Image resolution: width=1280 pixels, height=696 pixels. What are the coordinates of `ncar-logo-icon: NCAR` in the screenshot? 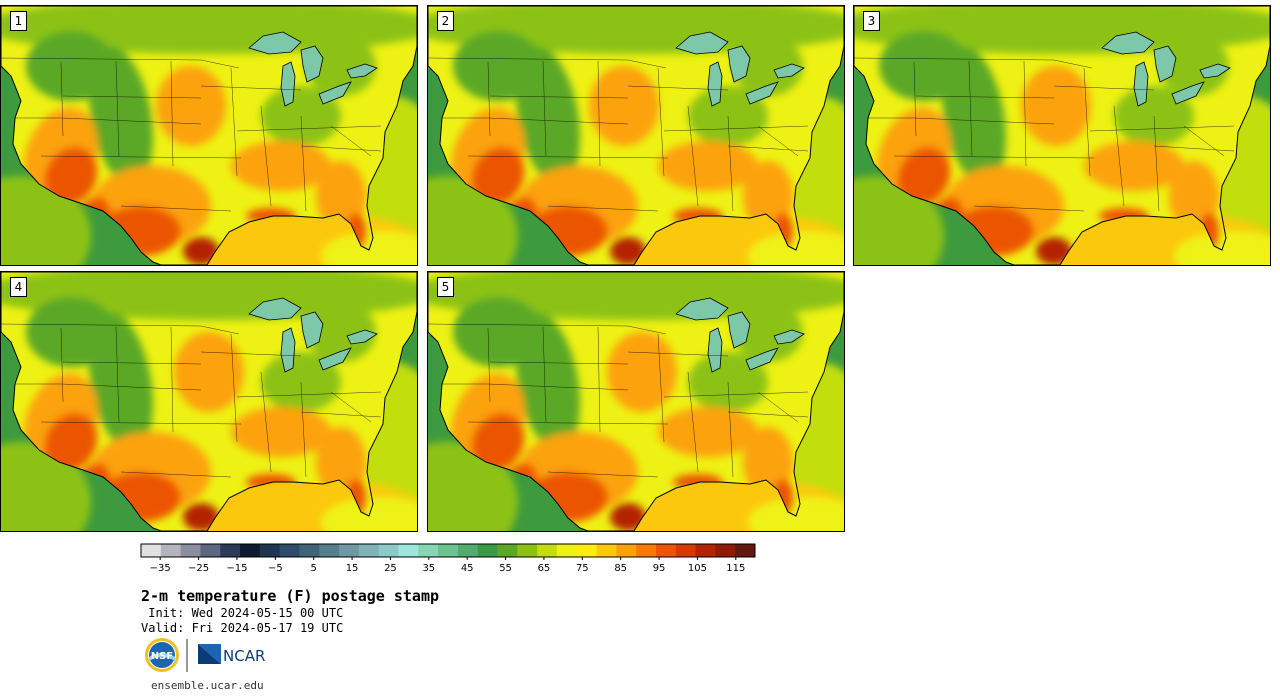 It's located at (231, 654).